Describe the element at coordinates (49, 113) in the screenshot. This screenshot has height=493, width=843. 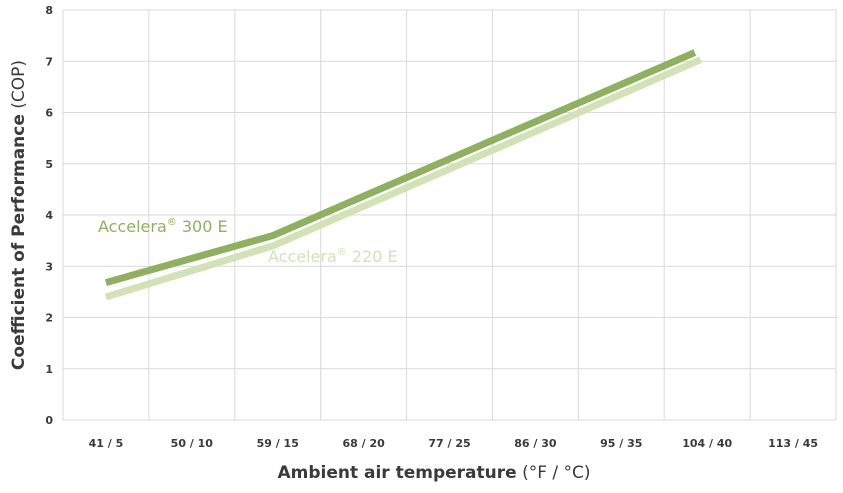
I see `y-tick-label: 6` at that location.